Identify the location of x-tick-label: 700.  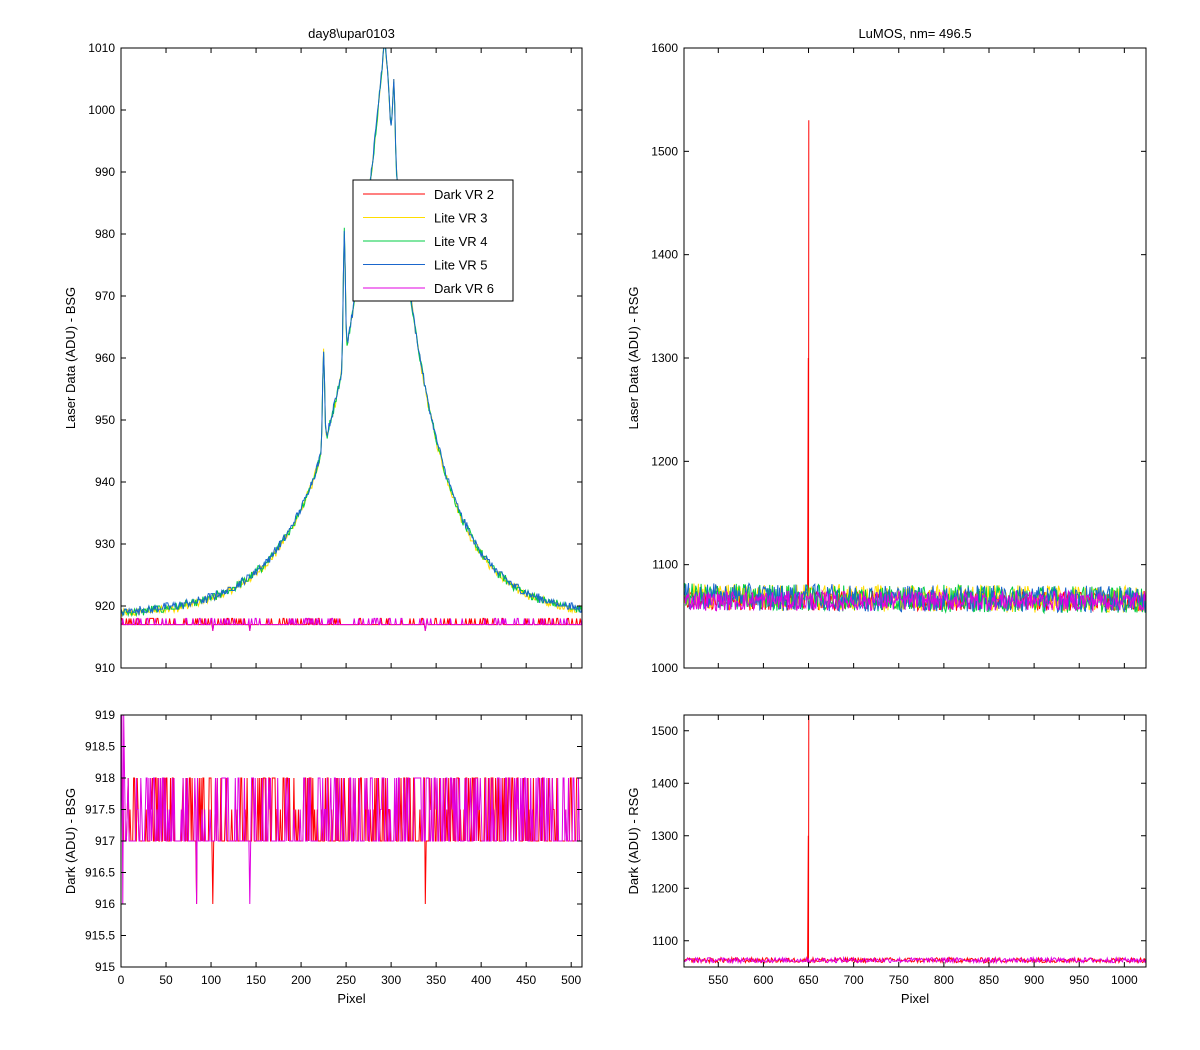
(854, 980).